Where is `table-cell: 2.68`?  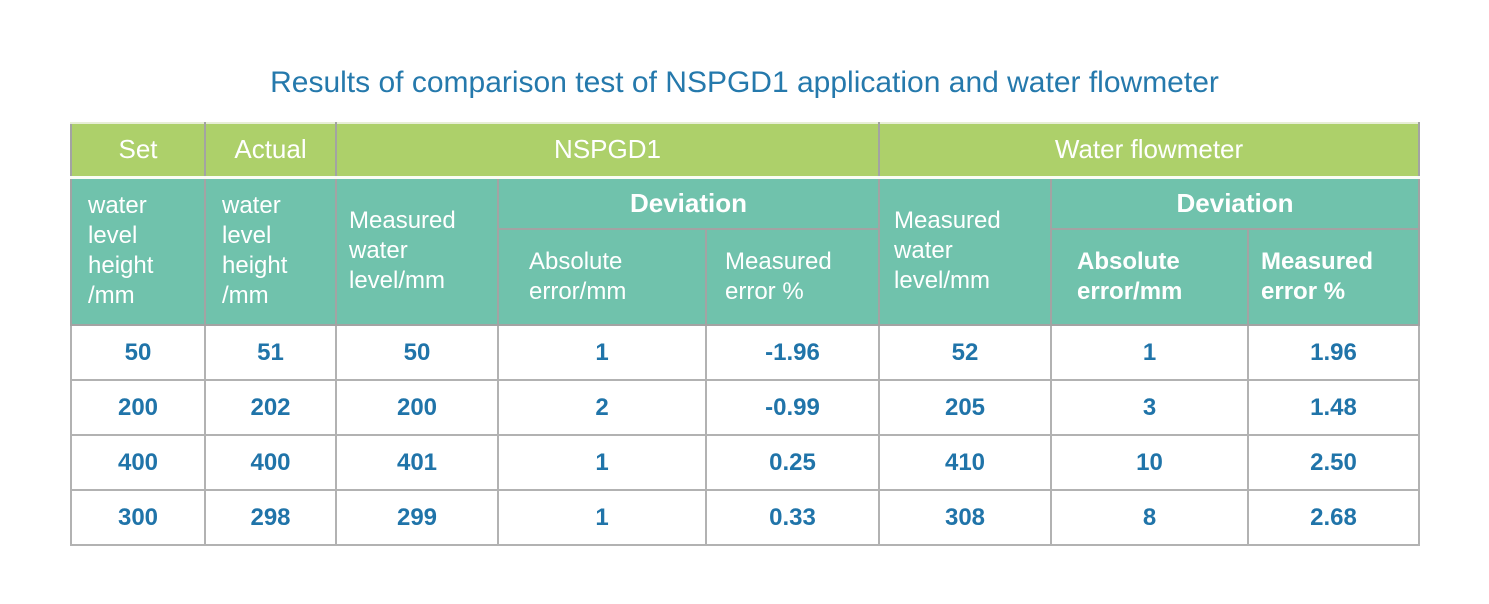
table-cell: 2.68 is located at coordinates (1334, 517).